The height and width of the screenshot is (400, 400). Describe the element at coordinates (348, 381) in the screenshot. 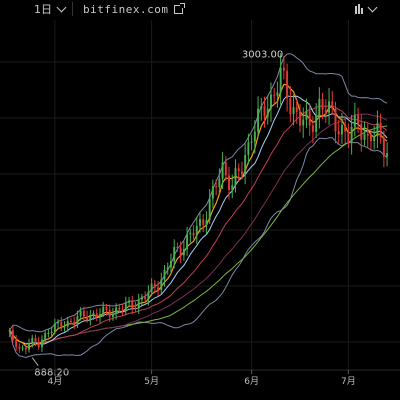

I see `x-tick-label: 7月` at that location.